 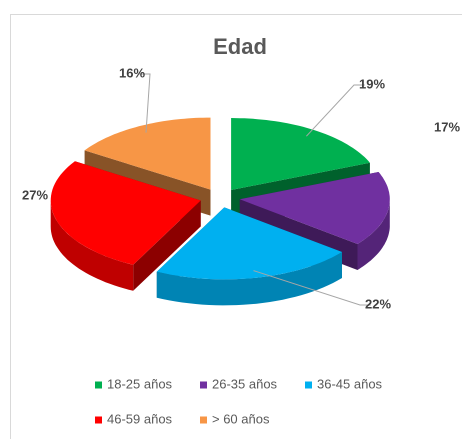 I want to click on chart-title: Edad, so click(x=240, y=46).